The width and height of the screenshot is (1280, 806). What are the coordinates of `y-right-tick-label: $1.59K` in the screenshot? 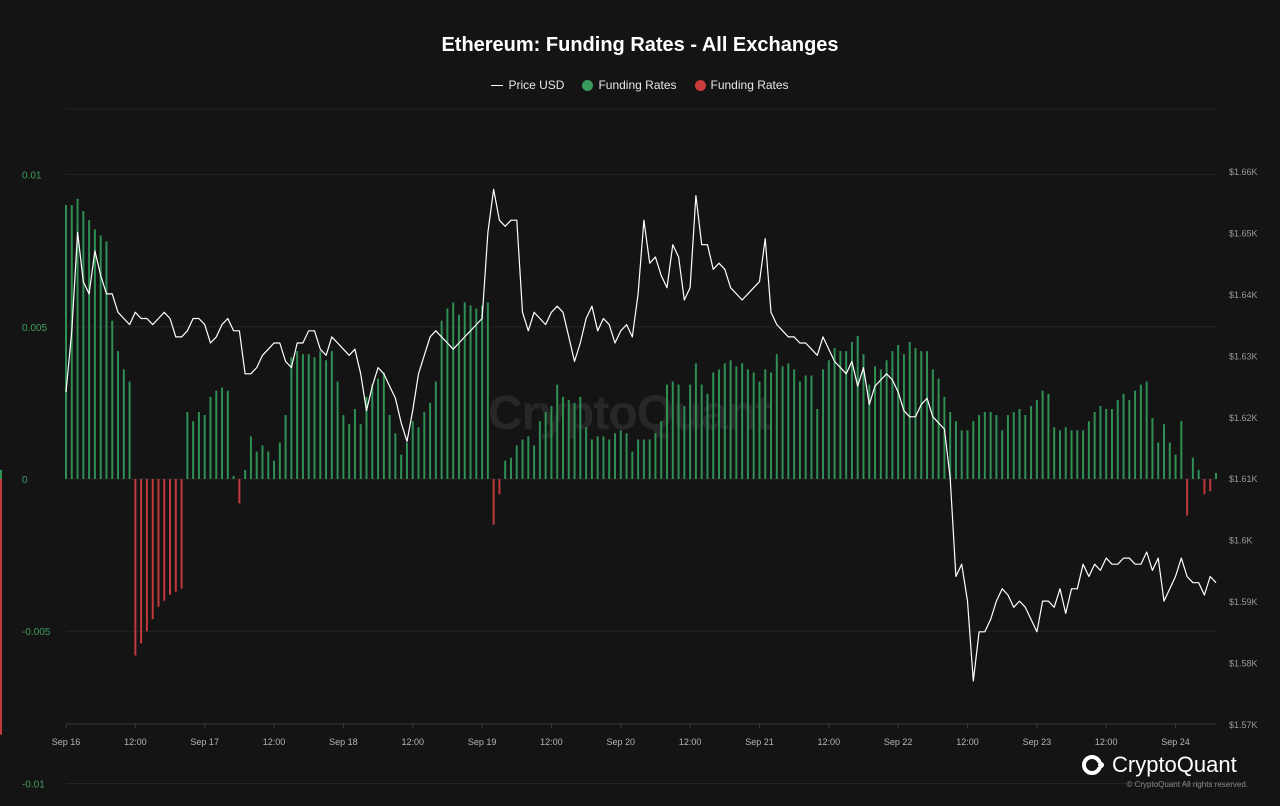 It's located at (1243, 602).